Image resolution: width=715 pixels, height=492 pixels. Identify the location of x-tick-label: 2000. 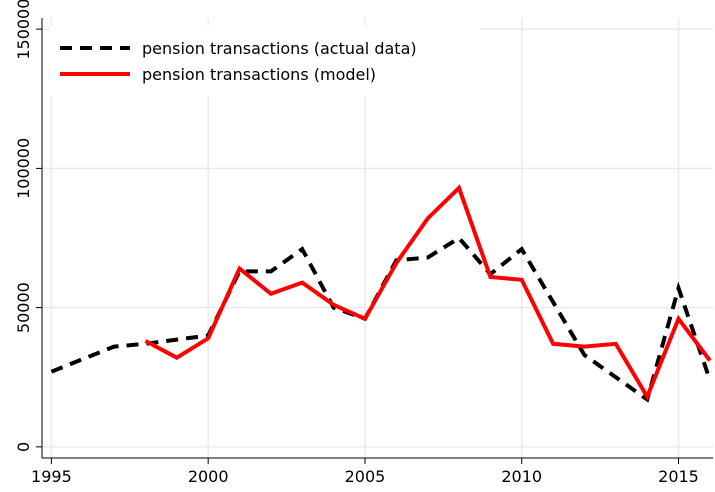
(208, 476).